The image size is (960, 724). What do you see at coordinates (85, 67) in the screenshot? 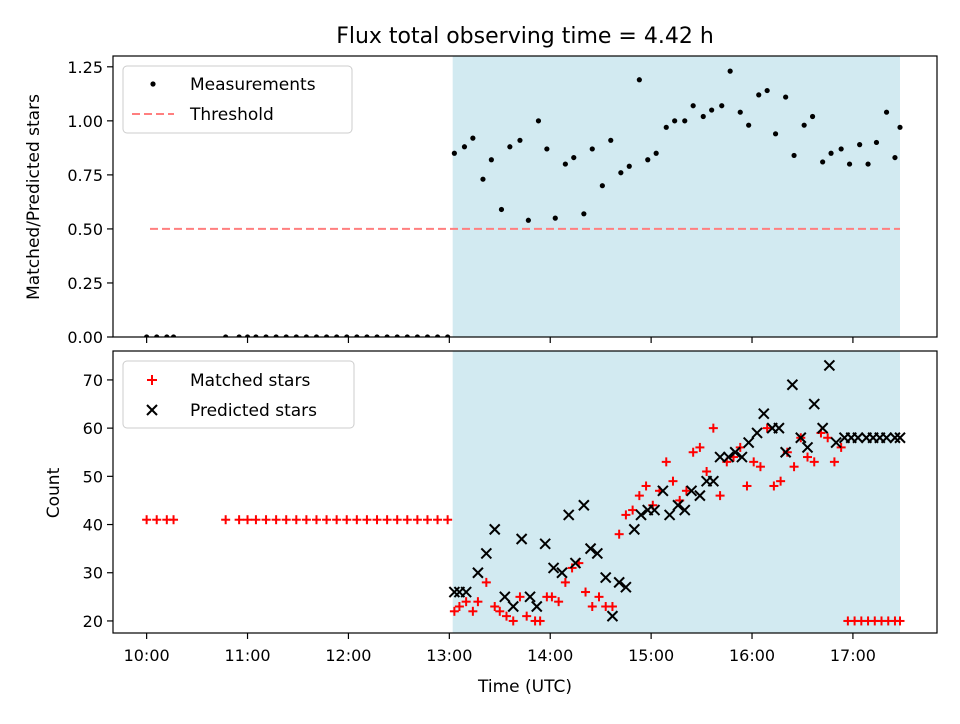
I see `y-tick-label: 1.25` at bounding box center [85, 67].